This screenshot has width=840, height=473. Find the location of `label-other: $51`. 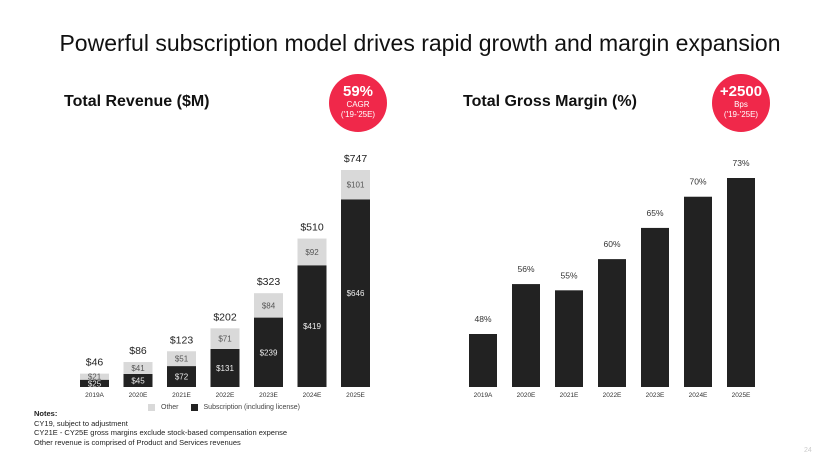

label-other: $51 is located at coordinates (182, 359).